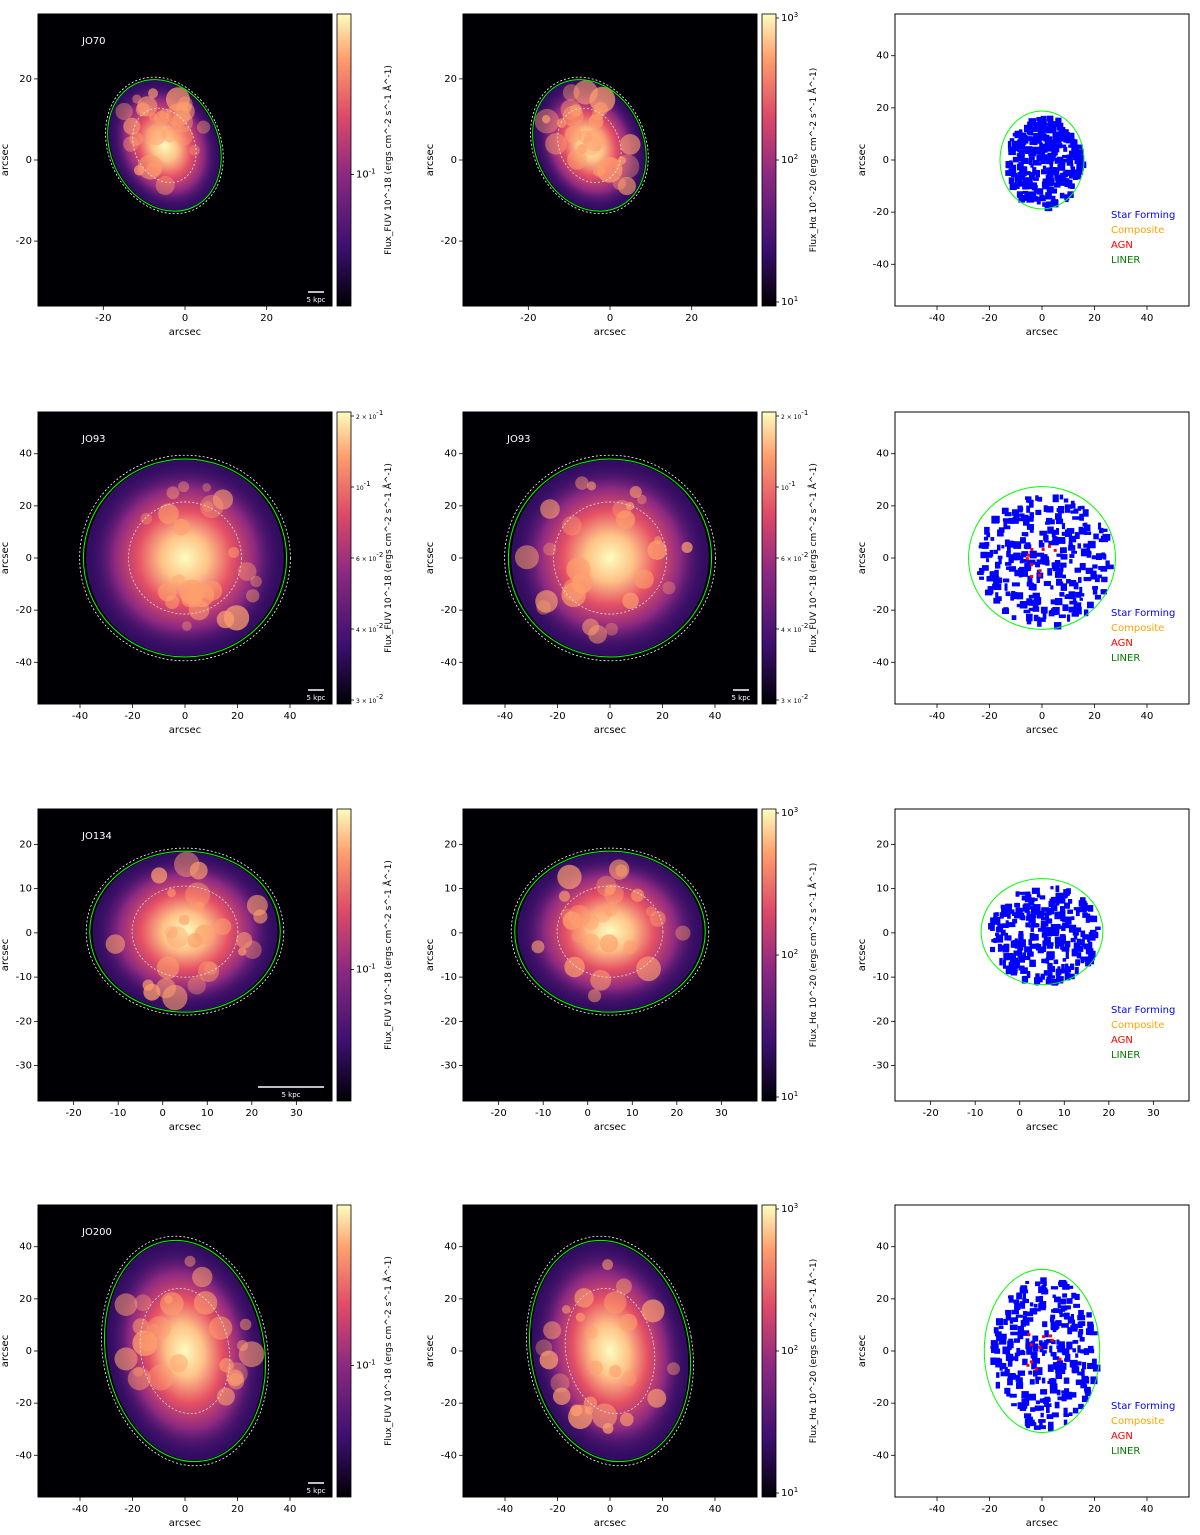 This screenshot has height=1535, width=1200. I want to click on x-tick-label: -20, so click(528, 318).